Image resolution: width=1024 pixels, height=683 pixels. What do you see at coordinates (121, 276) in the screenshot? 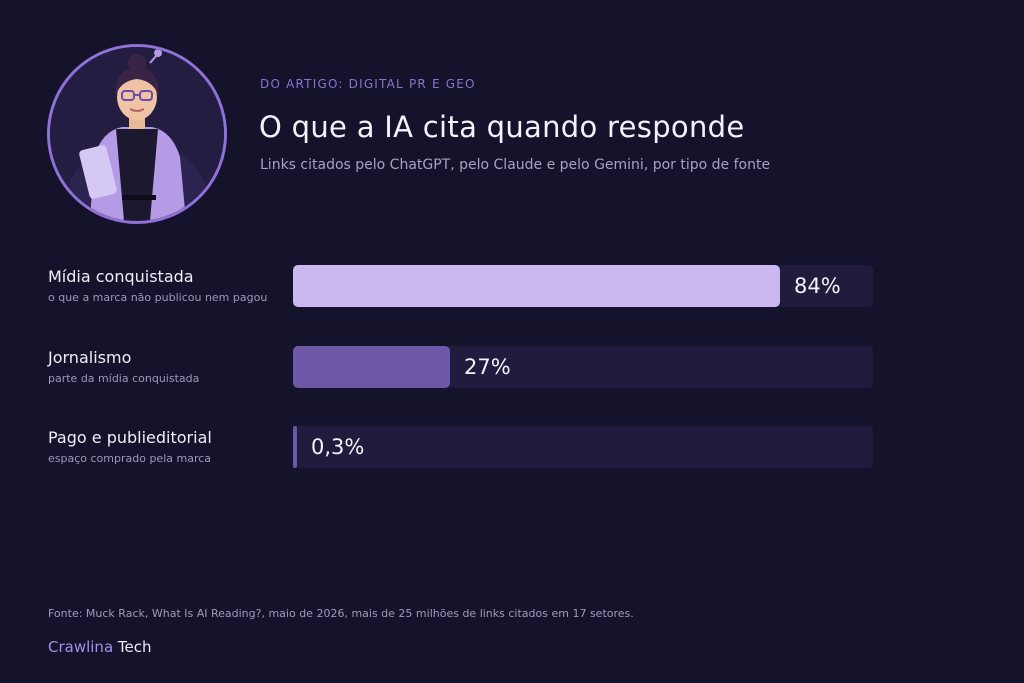
I see `category-label: Mídia conquistada` at bounding box center [121, 276].